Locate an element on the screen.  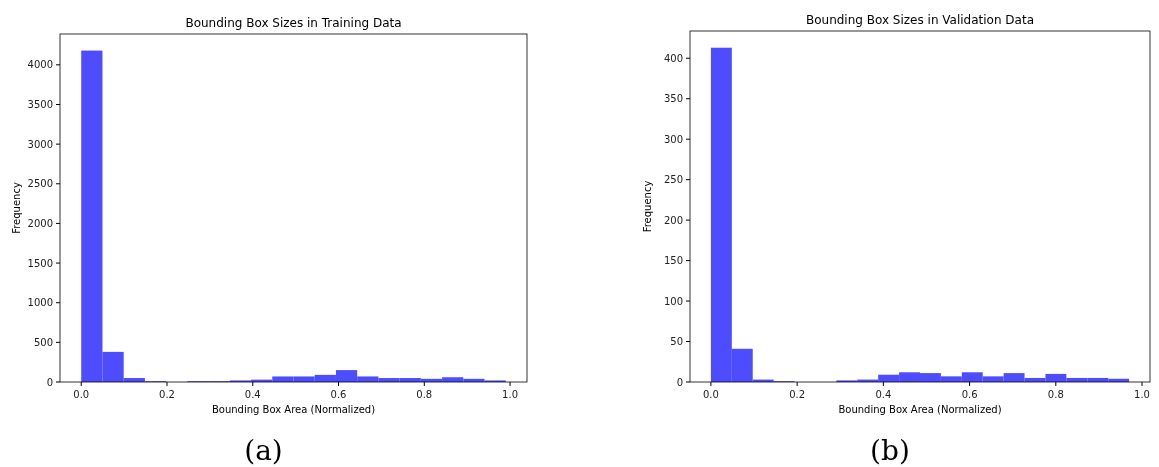
y-tick-label: 2500 is located at coordinates (40, 184).